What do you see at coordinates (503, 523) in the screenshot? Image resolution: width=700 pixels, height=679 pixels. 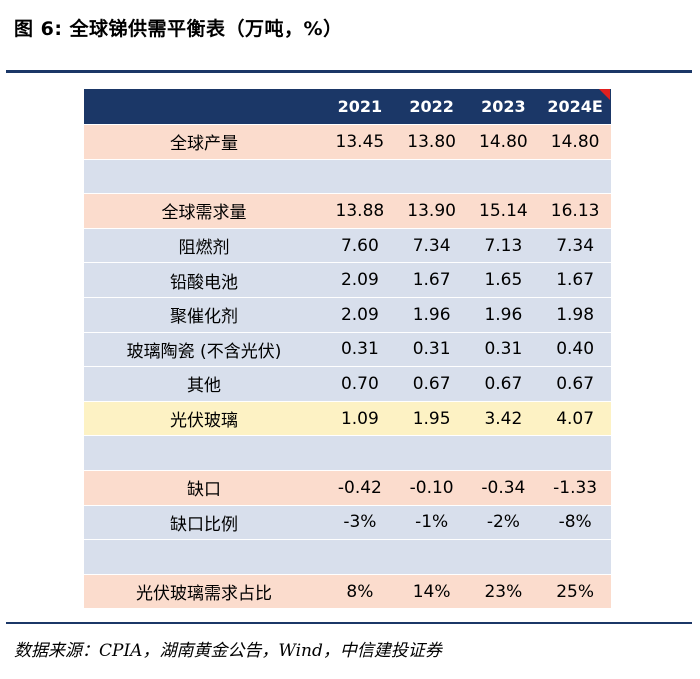 I see `row-value: -2%` at bounding box center [503, 523].